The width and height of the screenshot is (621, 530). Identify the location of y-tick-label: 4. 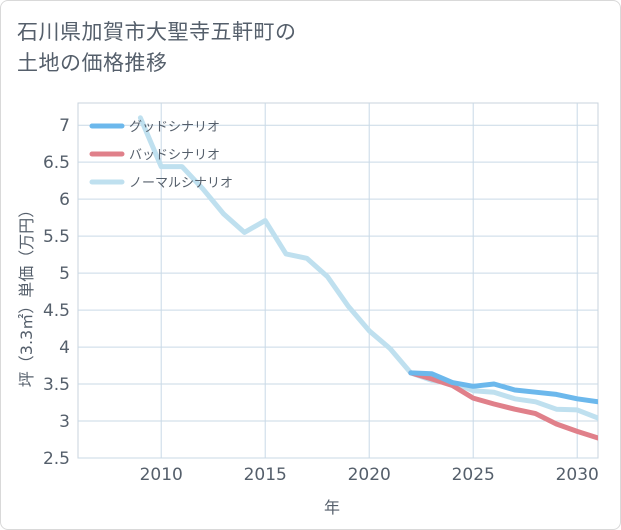
(64, 348).